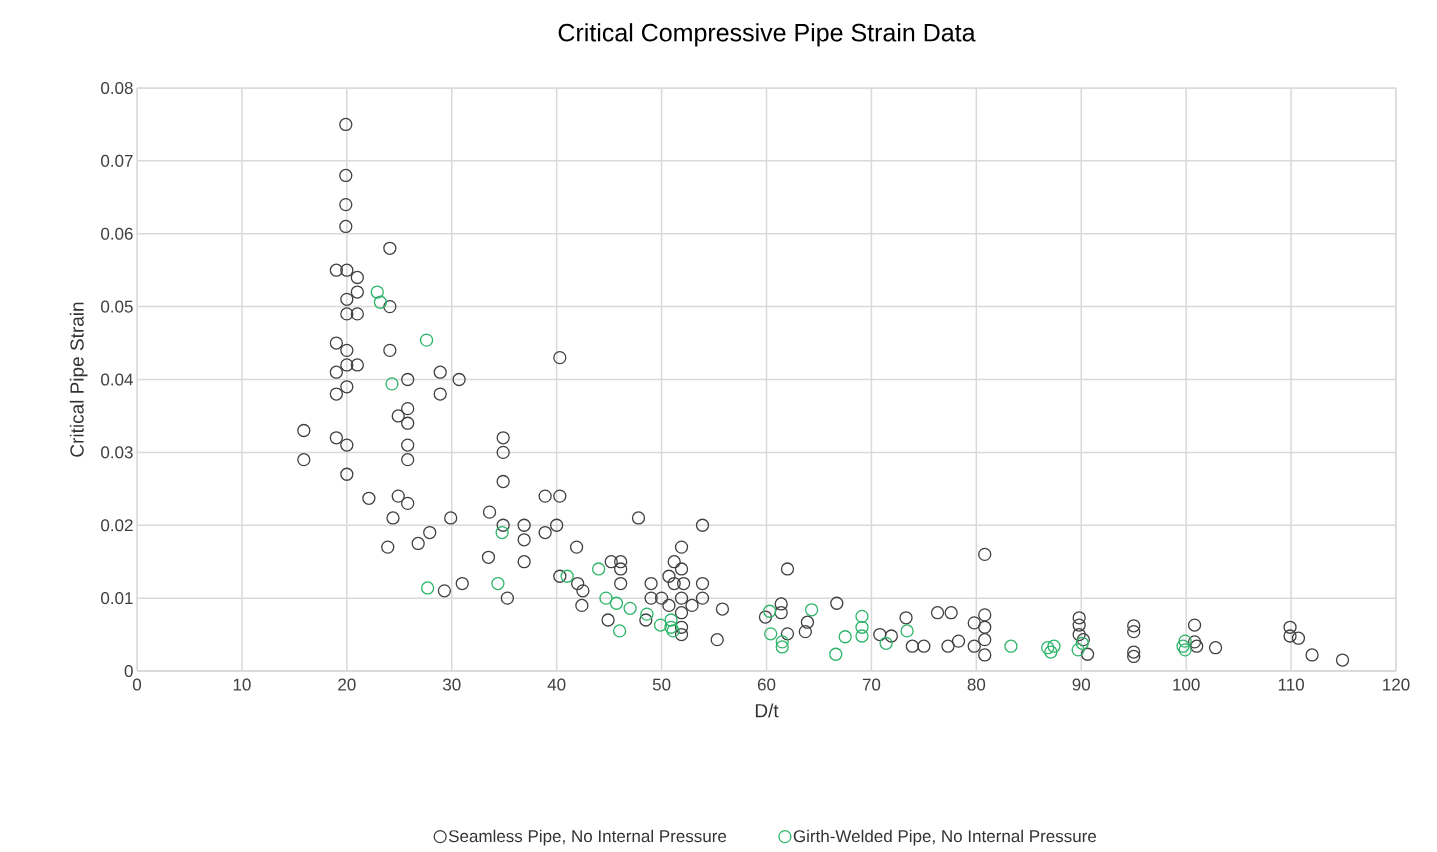 This screenshot has height=852, width=1437. I want to click on y-tick-label: 0.07, so click(117, 160).